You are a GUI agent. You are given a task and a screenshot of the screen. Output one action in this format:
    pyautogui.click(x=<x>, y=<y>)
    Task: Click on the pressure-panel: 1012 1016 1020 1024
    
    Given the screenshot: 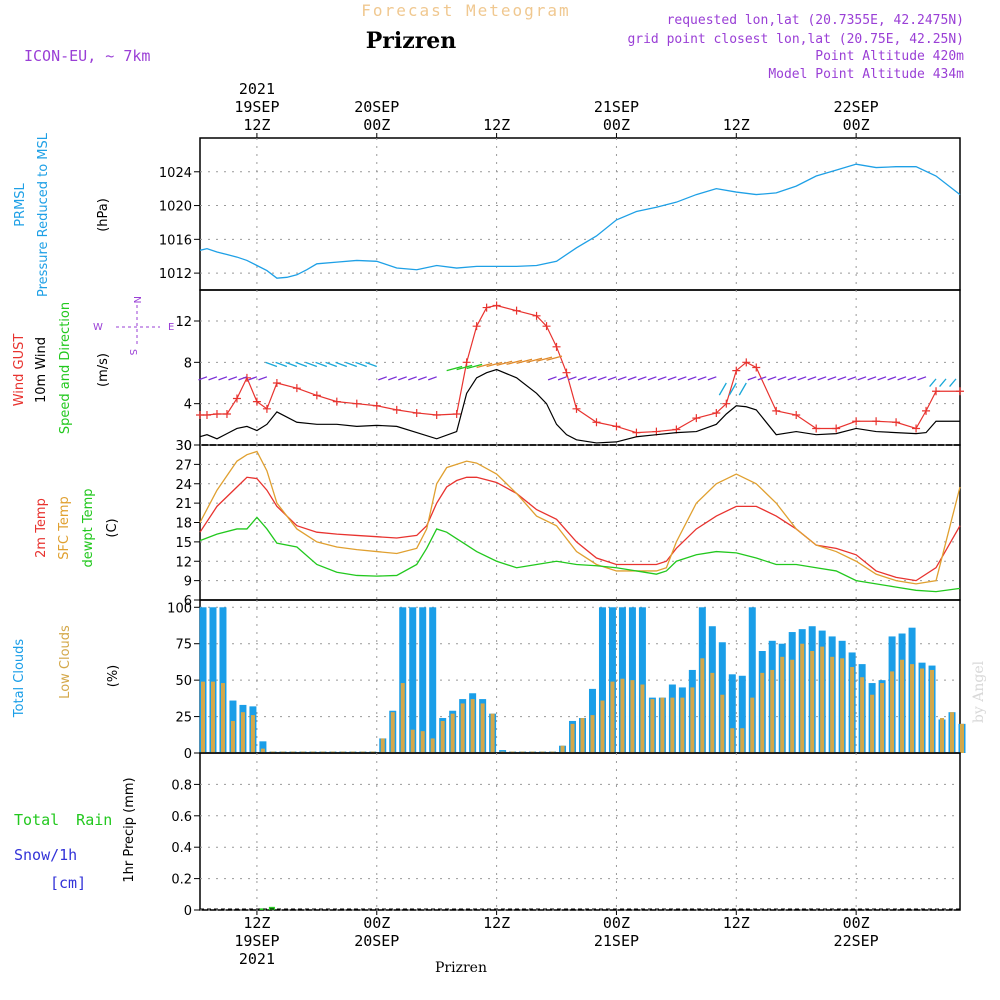 What is the action you would take?
    pyautogui.click(x=560, y=214)
    